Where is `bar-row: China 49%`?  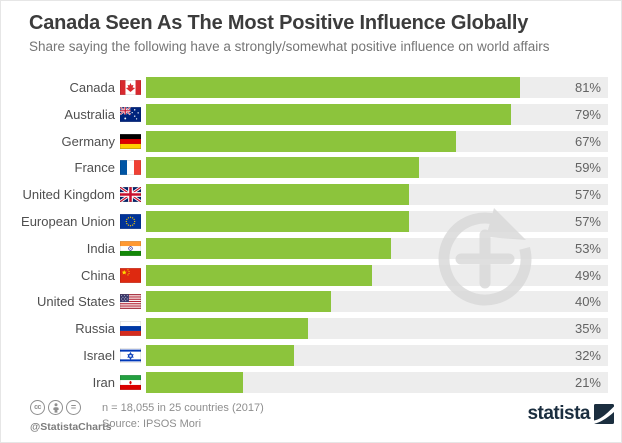
bar-row: China 49% is located at coordinates (311, 275).